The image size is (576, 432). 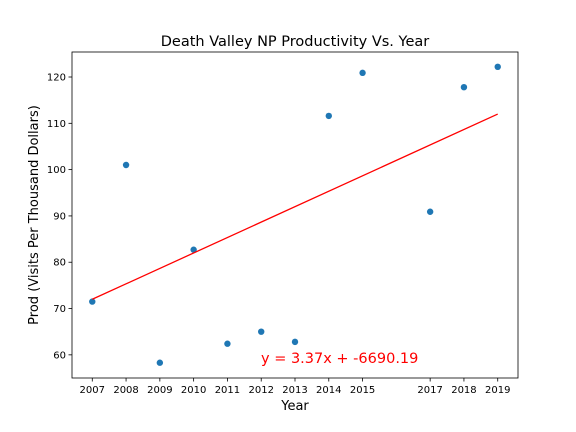 What do you see at coordinates (260, 390) in the screenshot?
I see `x-tick-label: 2012` at bounding box center [260, 390].